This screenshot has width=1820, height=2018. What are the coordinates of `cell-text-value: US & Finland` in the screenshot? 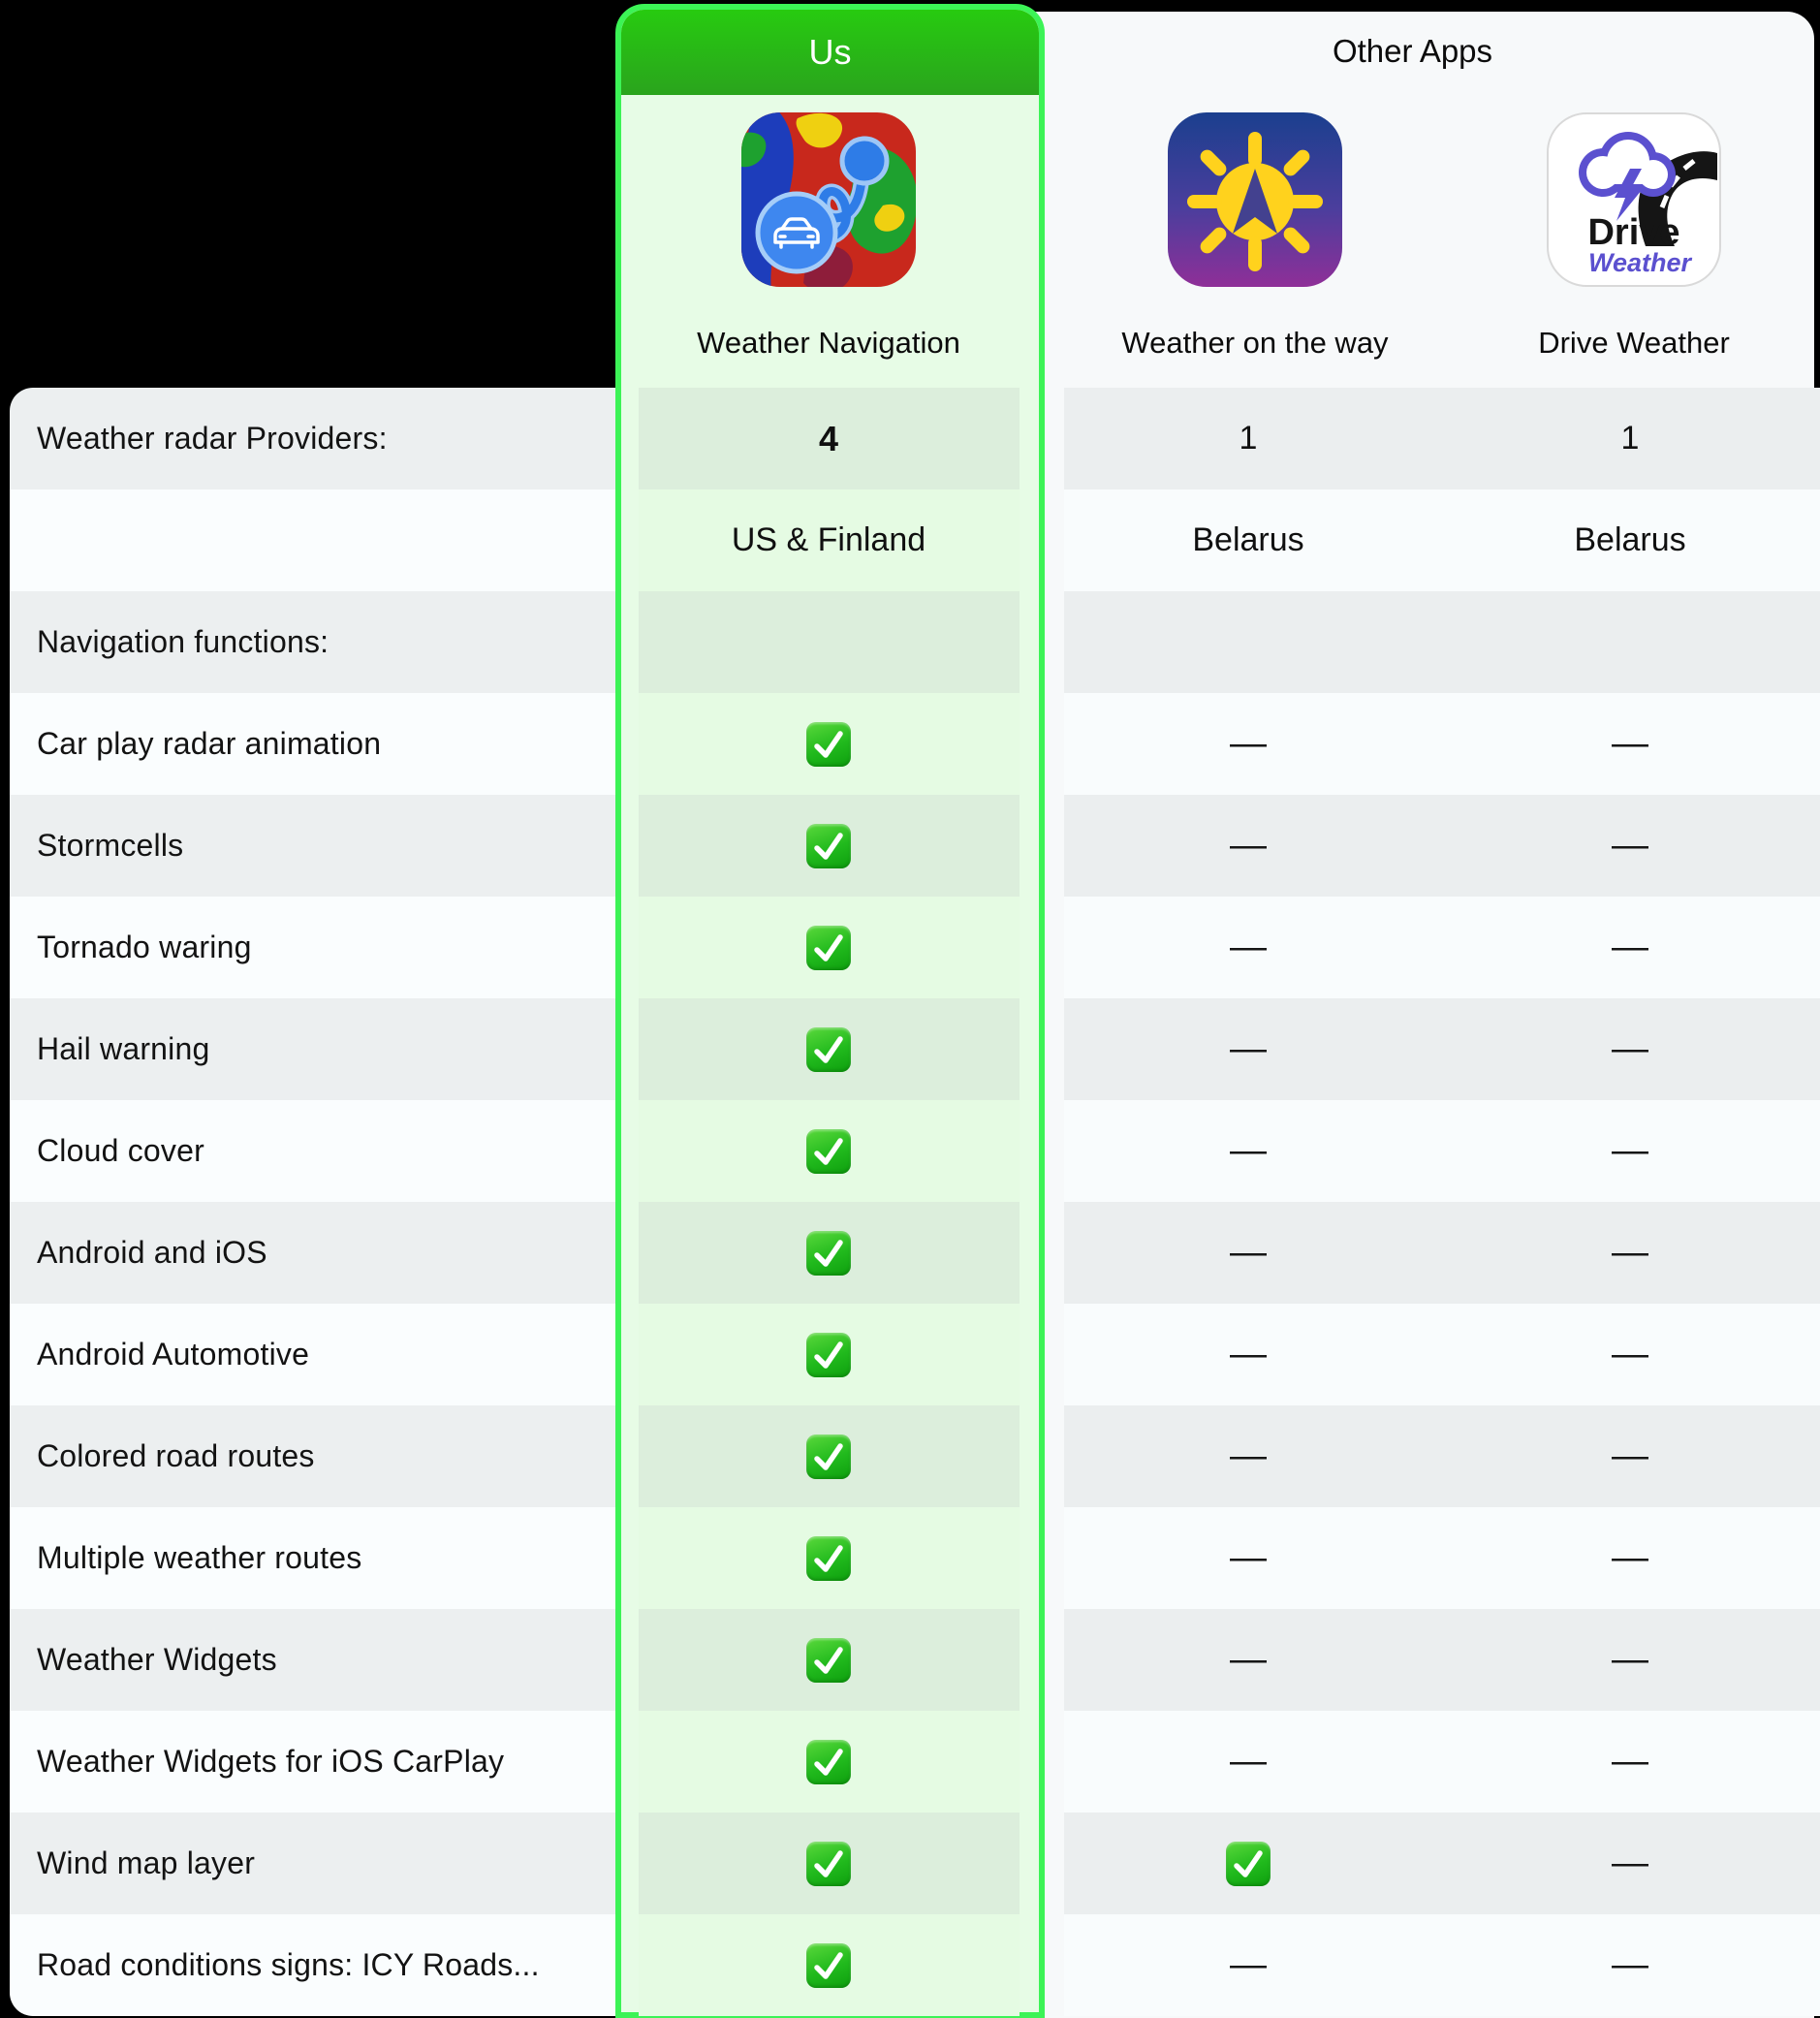 It's located at (828, 539).